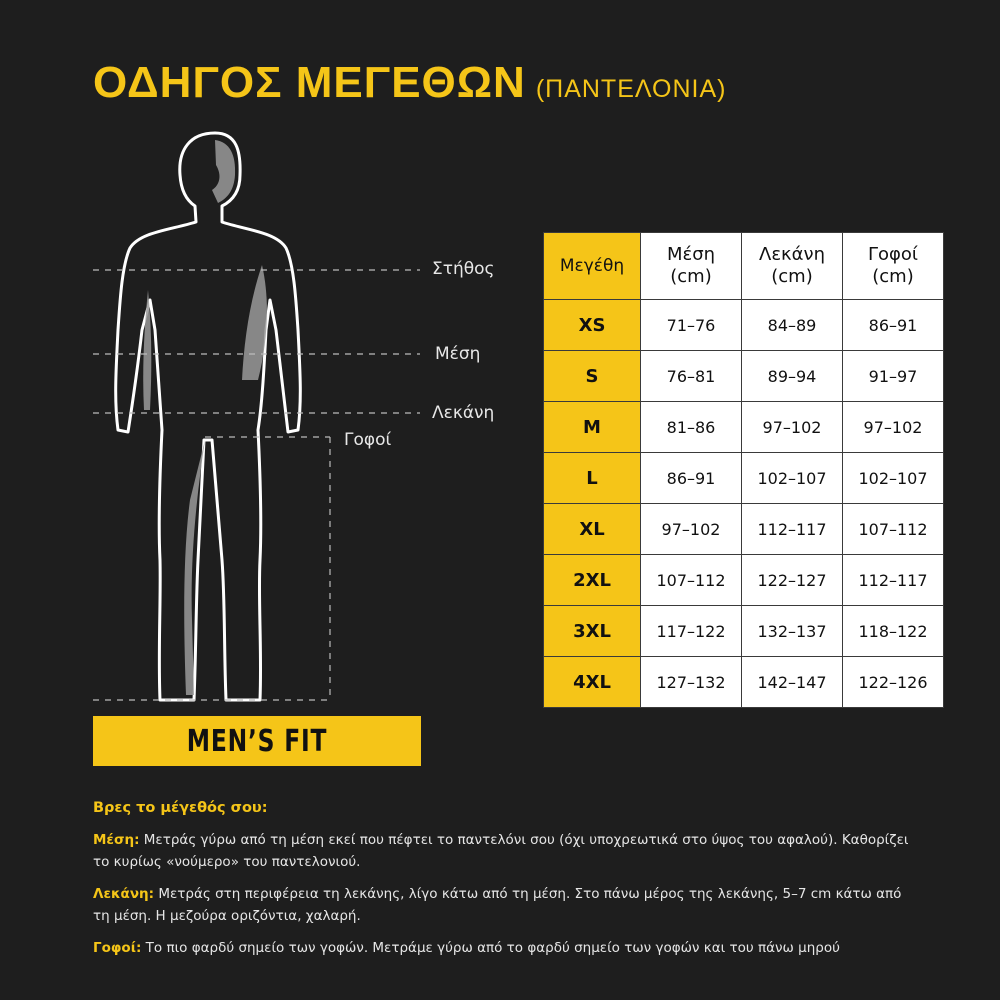 The image size is (1000, 1000). Describe the element at coordinates (792, 682) in the screenshot. I see `cell-pelvis: 142–147` at that location.